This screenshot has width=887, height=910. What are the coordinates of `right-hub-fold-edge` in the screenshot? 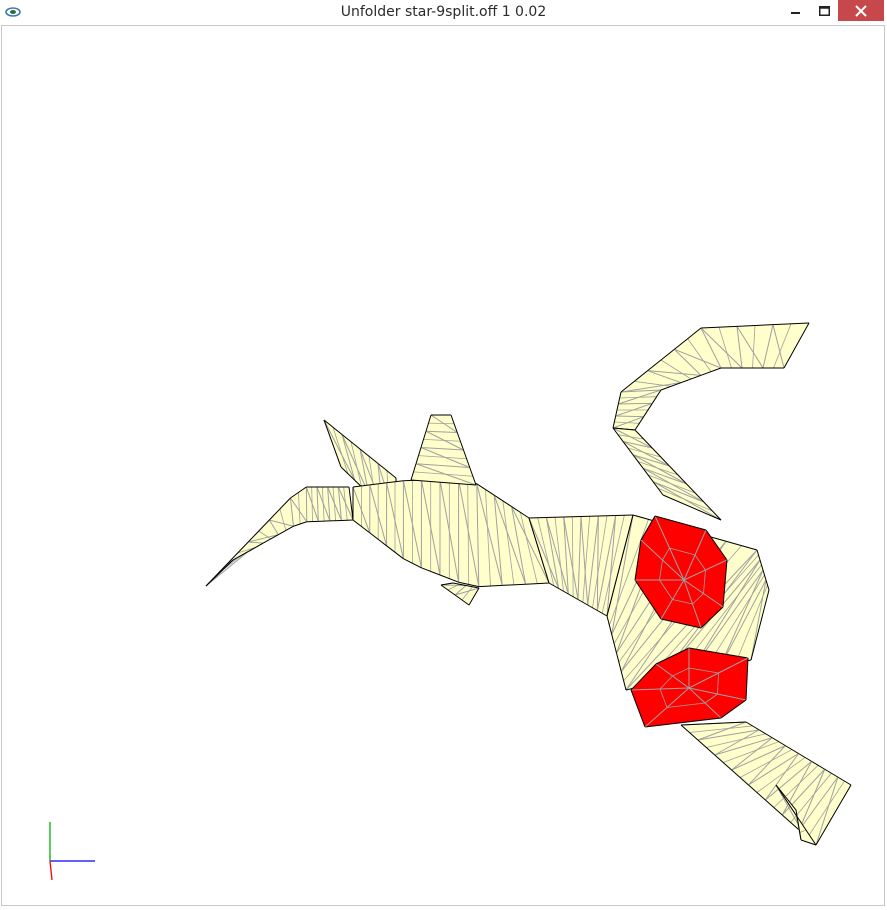 It's located at (622, 574).